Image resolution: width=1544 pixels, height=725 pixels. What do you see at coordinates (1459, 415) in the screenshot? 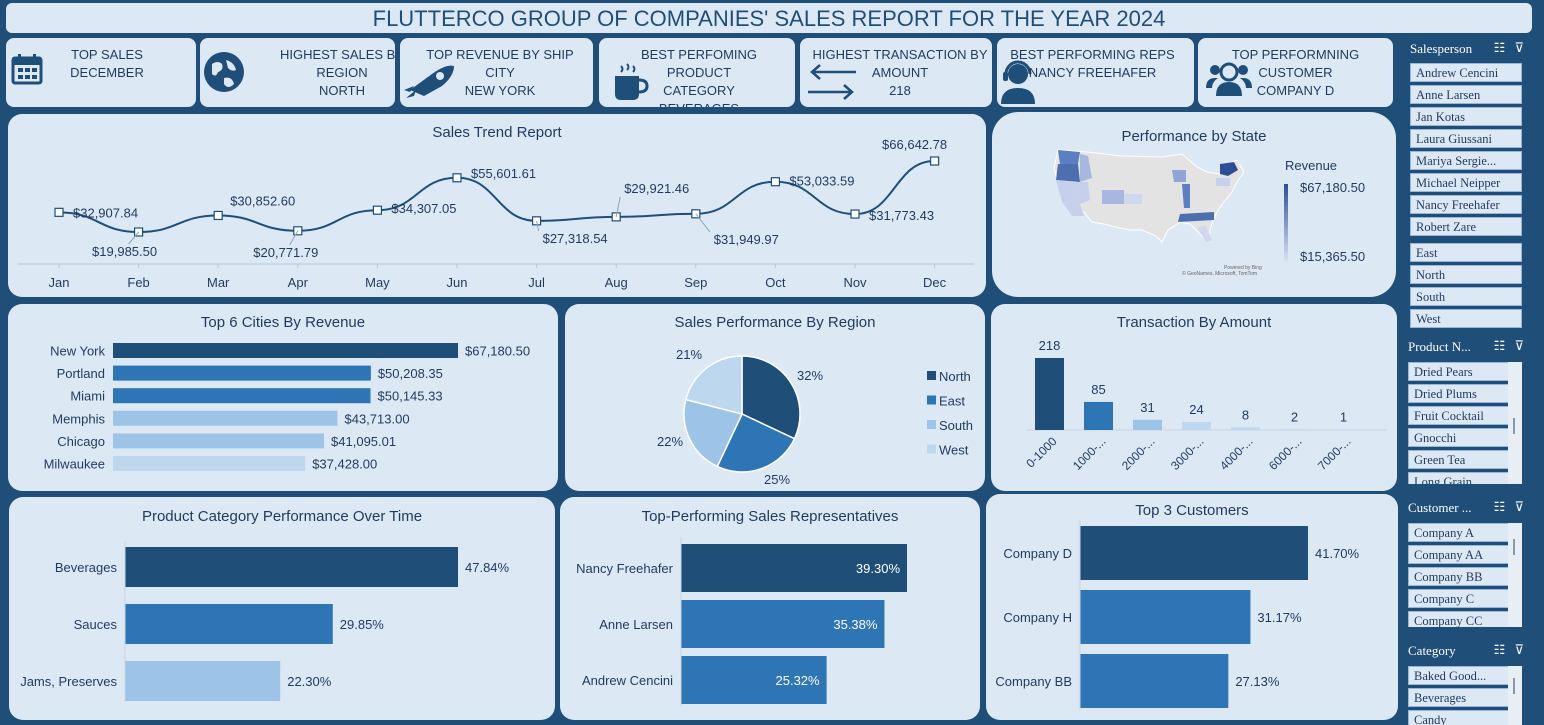
I see `slicer-item: Fruit Cocktail` at bounding box center [1459, 415].